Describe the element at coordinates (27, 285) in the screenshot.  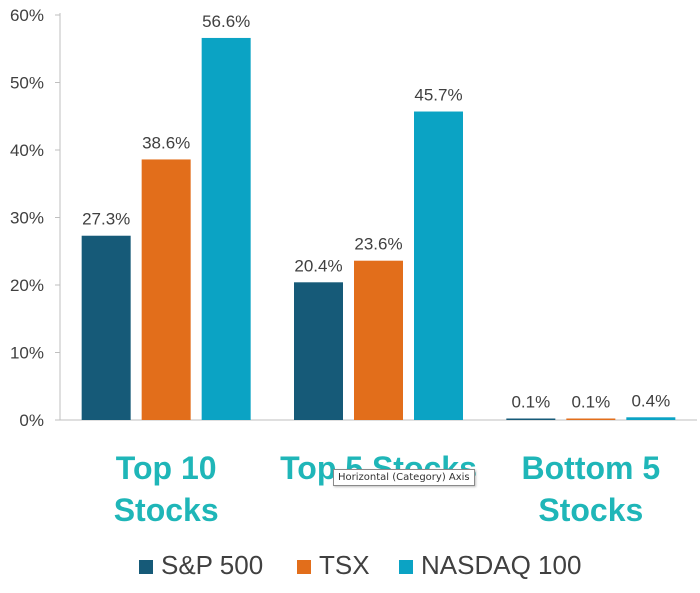
I see `y-tick-label: 20%` at that location.